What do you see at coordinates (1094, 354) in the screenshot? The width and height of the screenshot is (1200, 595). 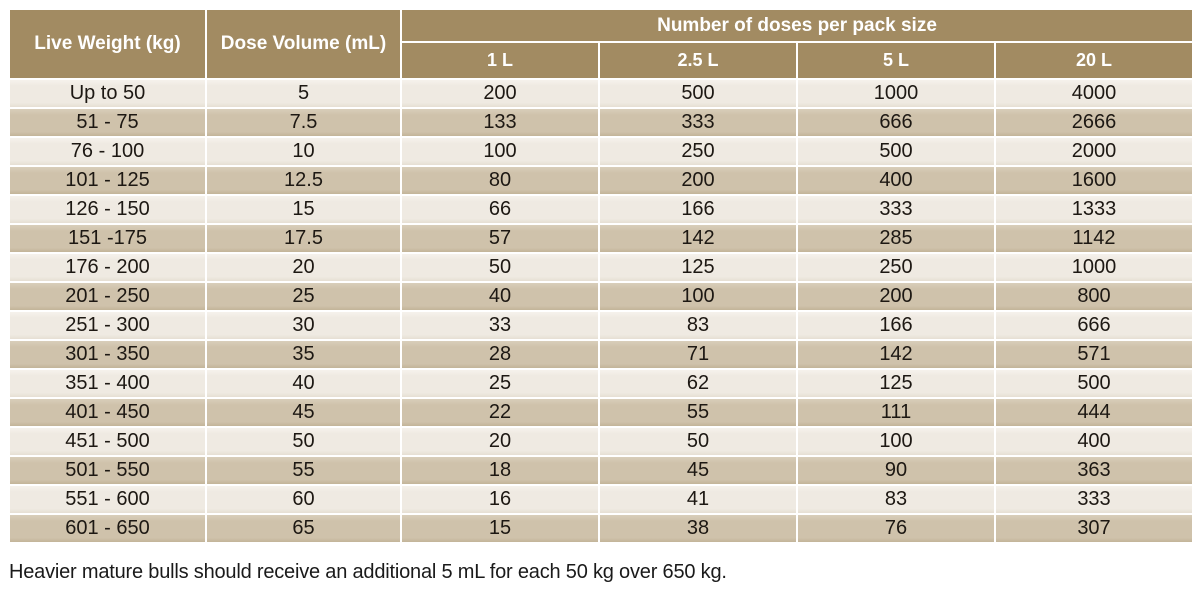 I see `cell-doses-20l: 571` at bounding box center [1094, 354].